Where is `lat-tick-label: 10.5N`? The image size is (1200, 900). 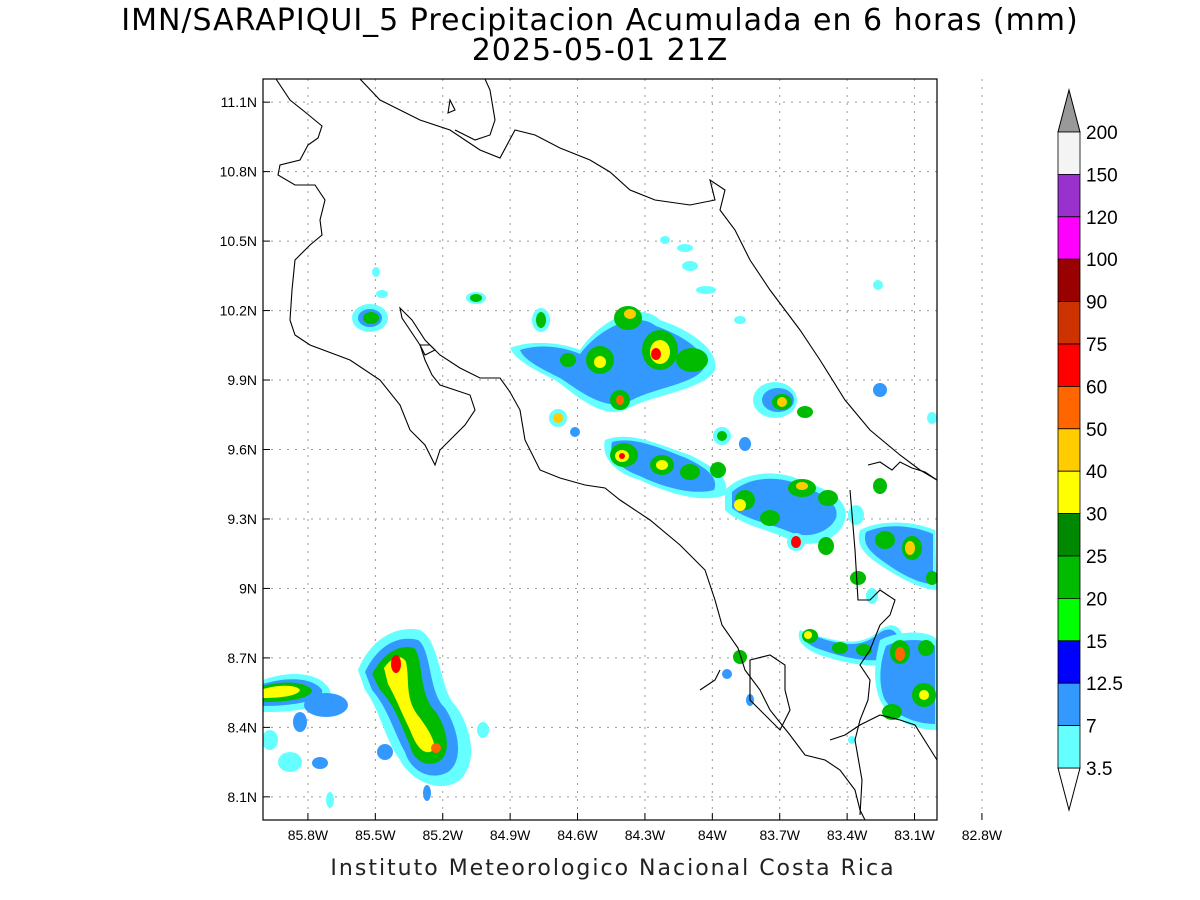
lat-tick-label: 10.5N is located at coordinates (238, 241).